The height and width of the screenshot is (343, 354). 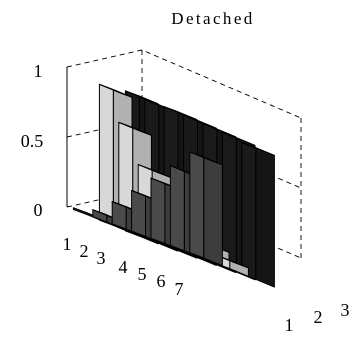 What do you see at coordinates (101, 258) in the screenshot?
I see `row-tick-label: 3` at bounding box center [101, 258].